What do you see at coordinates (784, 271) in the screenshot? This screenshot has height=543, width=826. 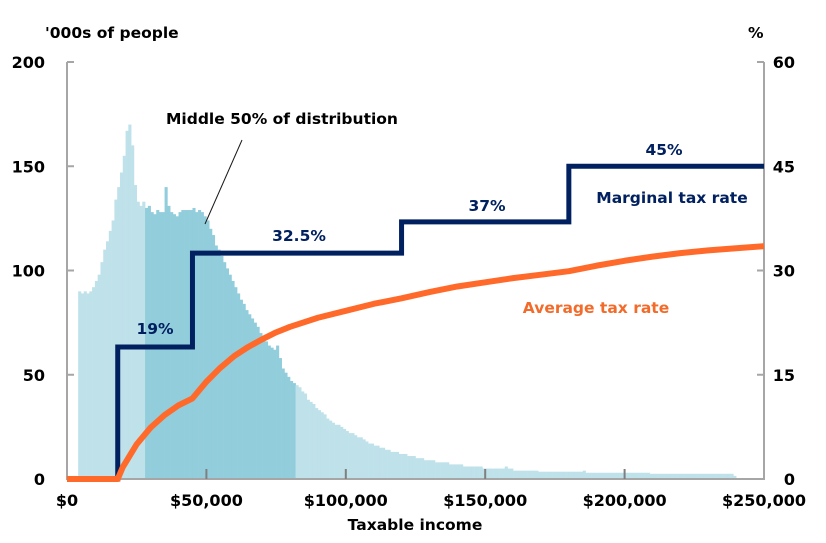 I see `y-right-tick-label: 30` at bounding box center [784, 271].